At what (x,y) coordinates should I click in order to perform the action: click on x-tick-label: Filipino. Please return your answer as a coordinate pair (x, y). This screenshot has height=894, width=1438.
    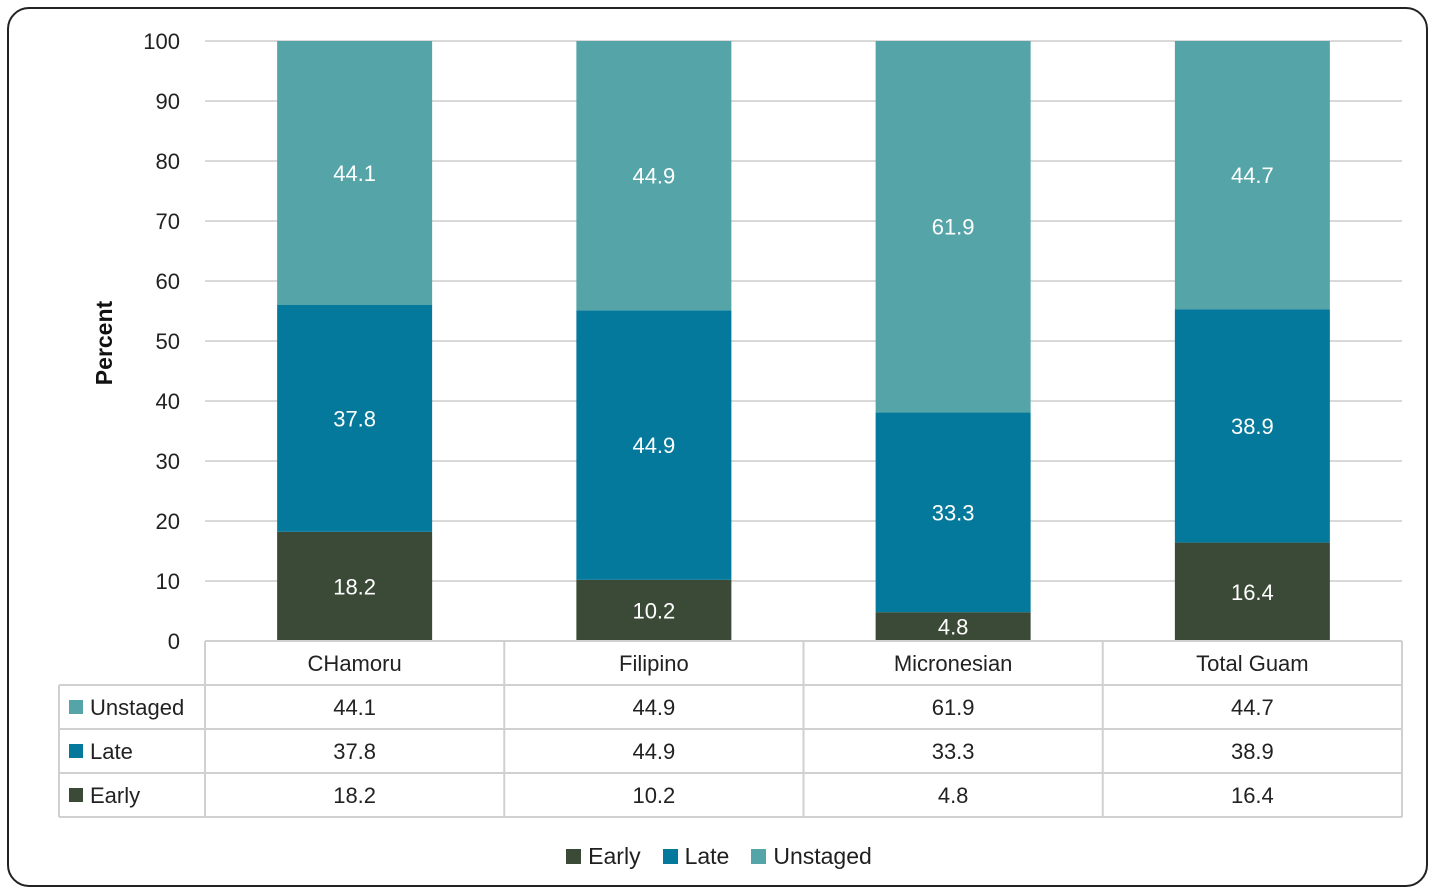
    Looking at the image, I should click on (654, 663).